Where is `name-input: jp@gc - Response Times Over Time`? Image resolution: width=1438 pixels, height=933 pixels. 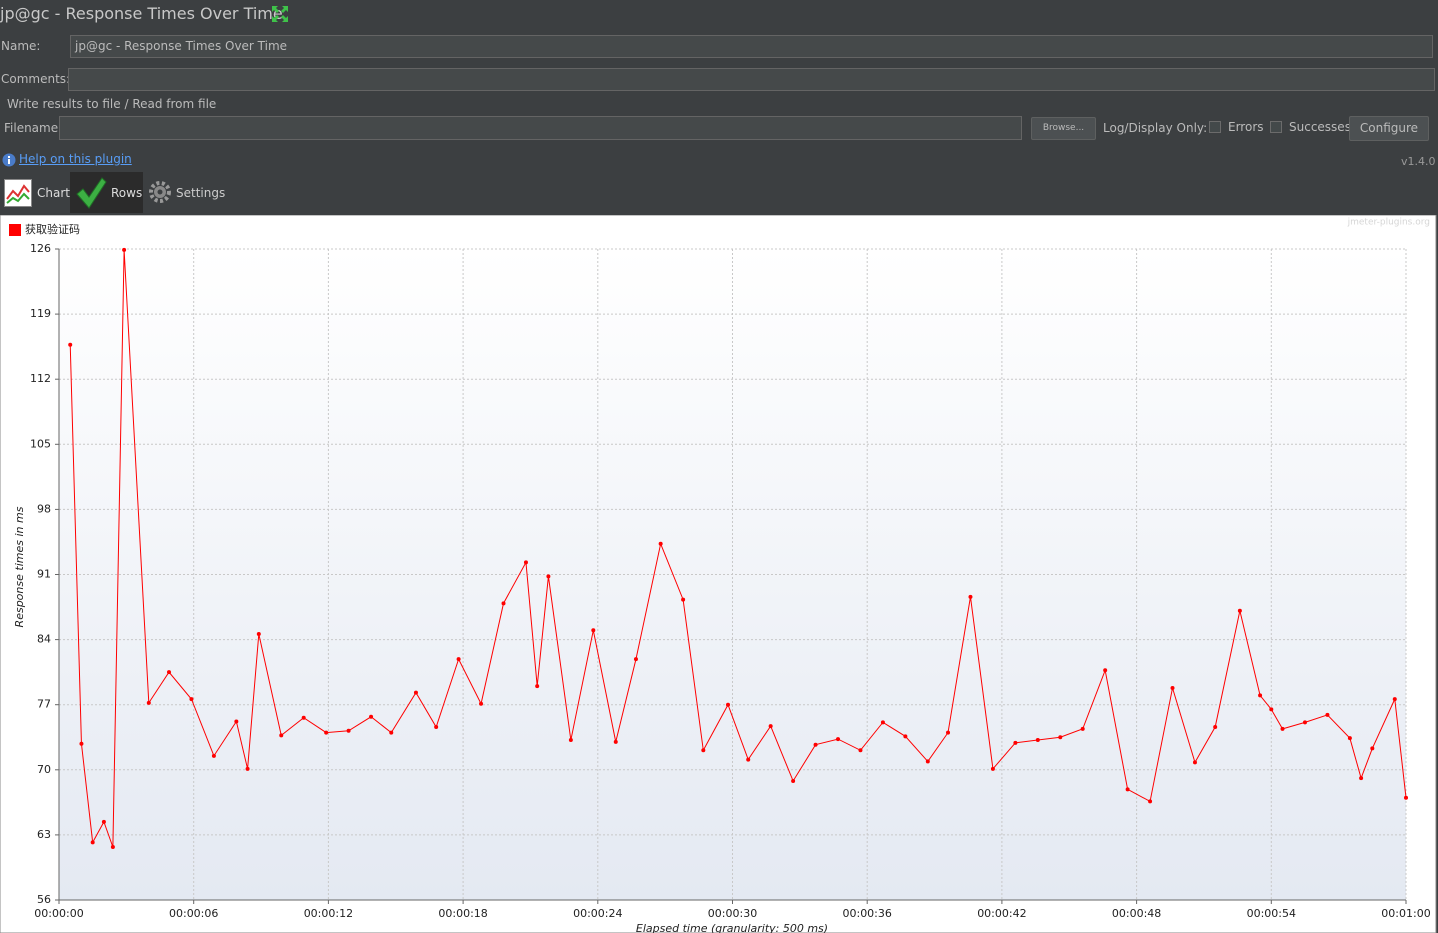
name-input: jp@gc - Response Times Over Time is located at coordinates (751, 46).